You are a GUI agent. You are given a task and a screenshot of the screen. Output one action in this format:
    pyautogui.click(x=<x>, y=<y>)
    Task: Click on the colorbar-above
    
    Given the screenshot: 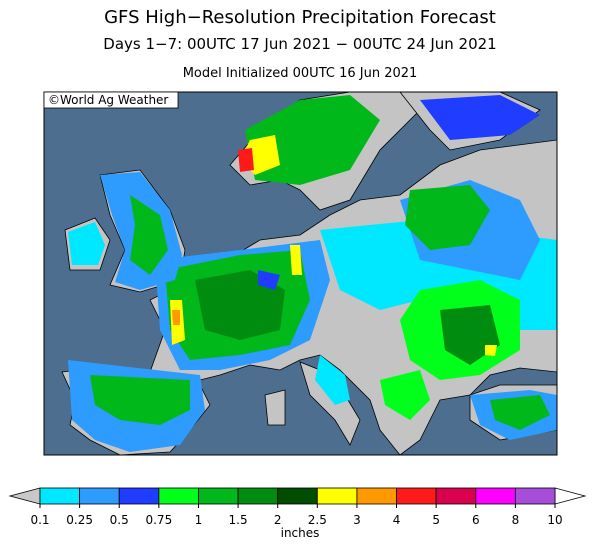 What is the action you would take?
    pyautogui.click(x=570, y=496)
    